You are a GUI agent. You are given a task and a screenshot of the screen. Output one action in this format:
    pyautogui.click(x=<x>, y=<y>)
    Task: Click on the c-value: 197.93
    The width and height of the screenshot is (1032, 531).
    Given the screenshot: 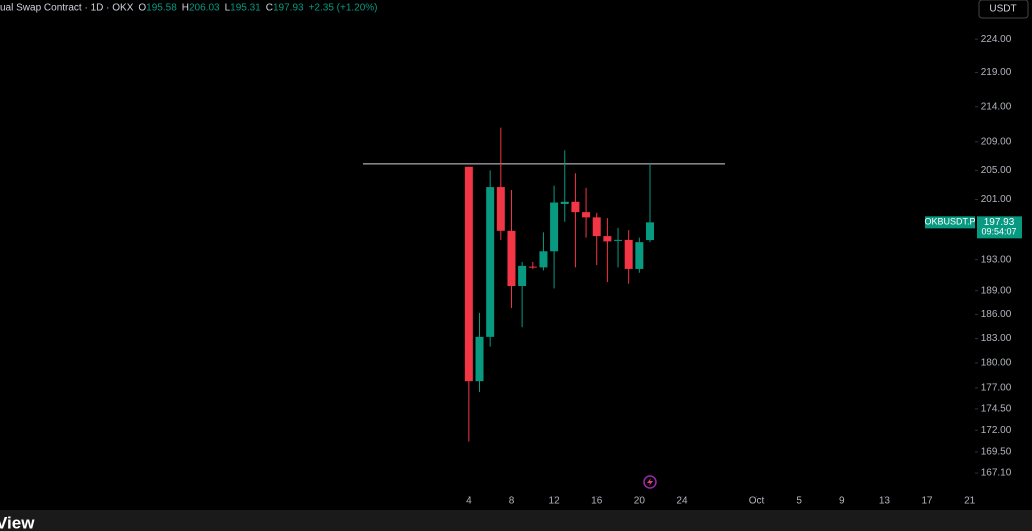 What is the action you would take?
    pyautogui.click(x=288, y=8)
    